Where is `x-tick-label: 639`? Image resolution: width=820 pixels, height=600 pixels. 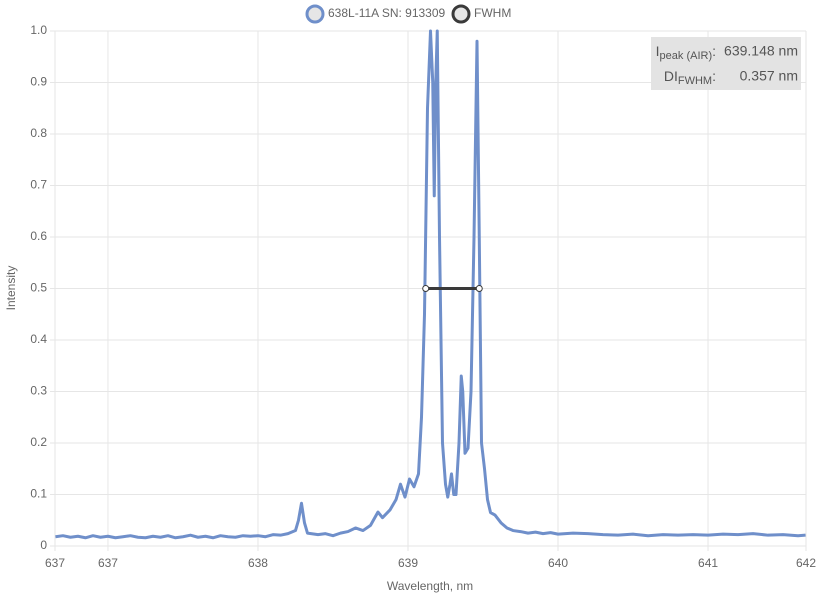
x-tick-label: 639 is located at coordinates (408, 563).